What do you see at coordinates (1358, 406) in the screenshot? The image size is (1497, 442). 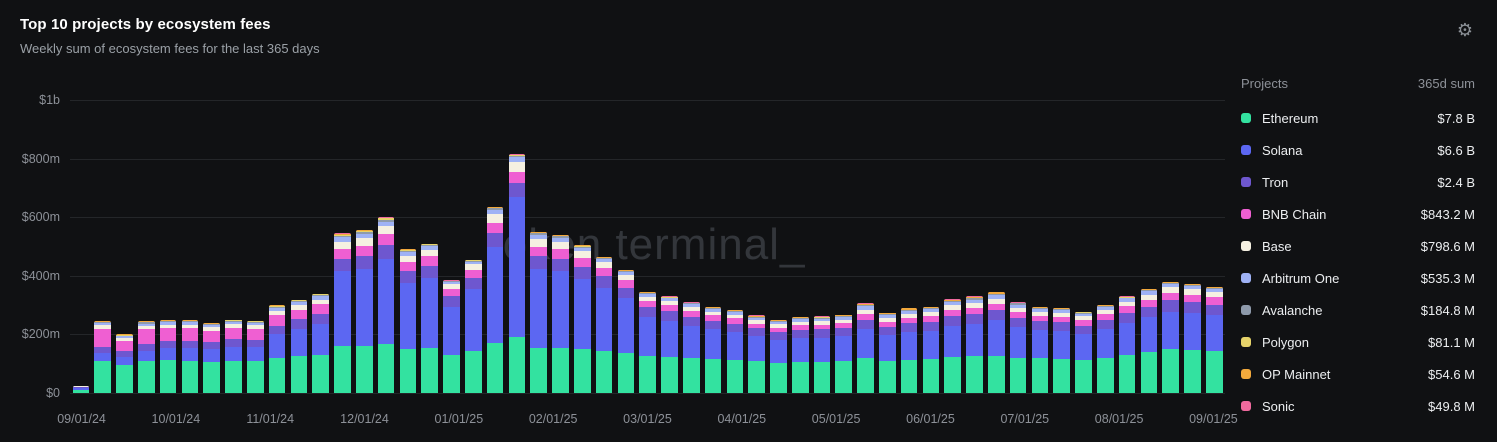 I see `legend-row-sonic: Sonic $49.8 M` at bounding box center [1358, 406].